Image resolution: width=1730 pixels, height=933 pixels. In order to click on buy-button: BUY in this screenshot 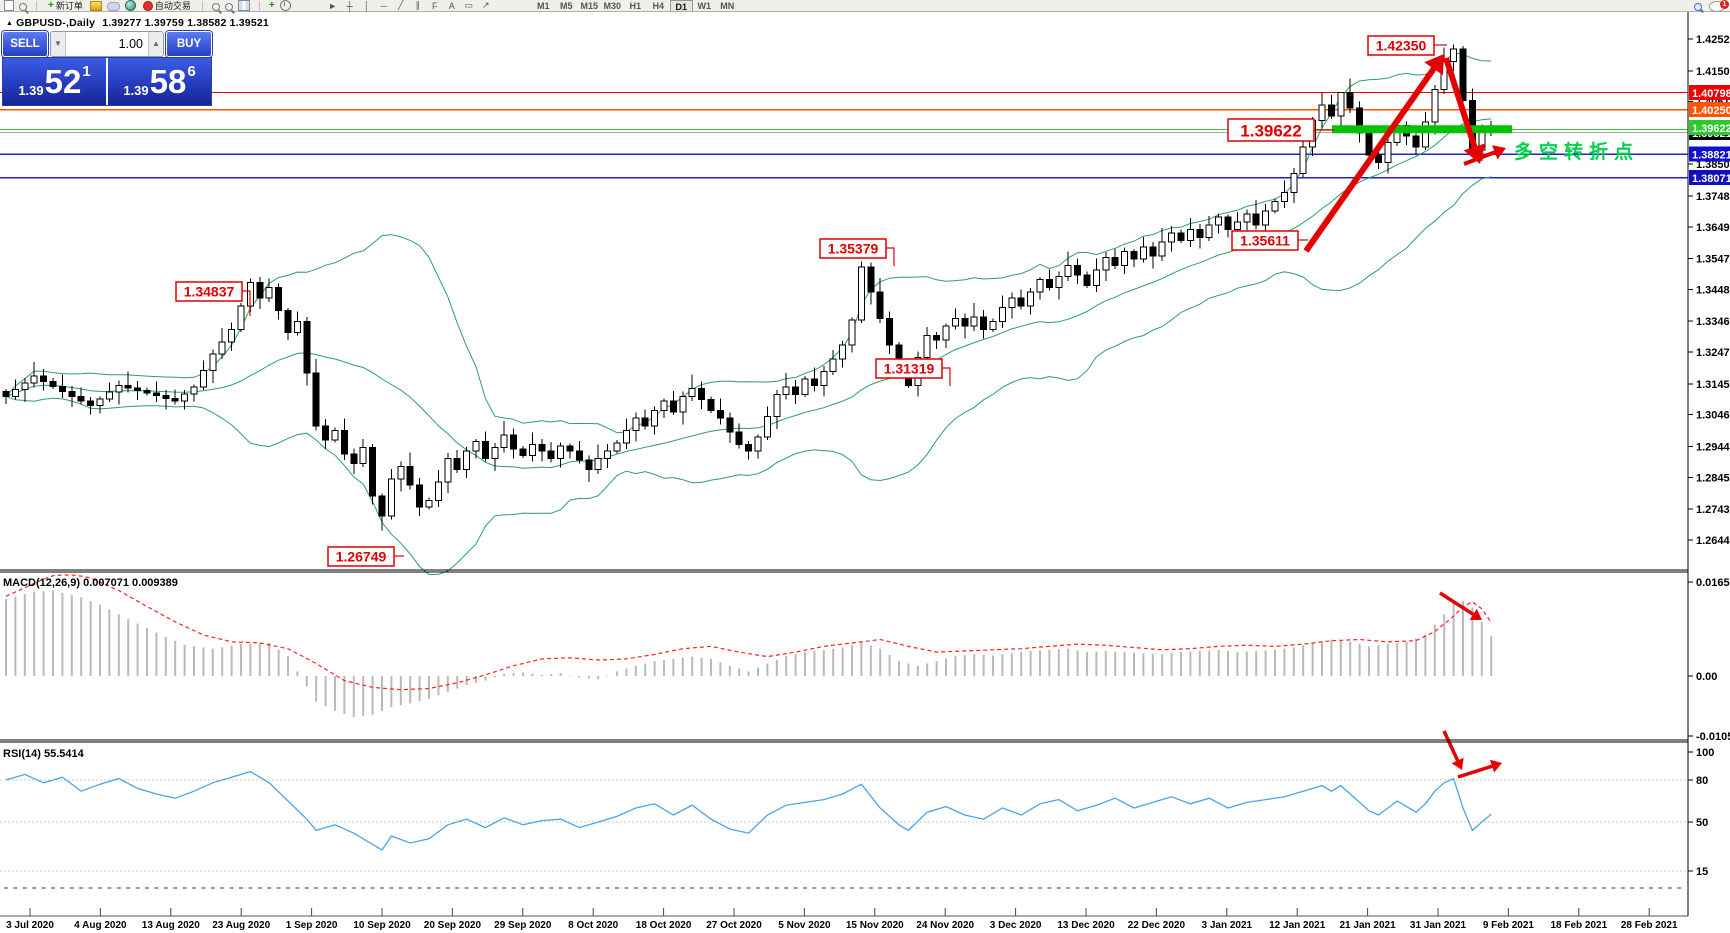, I will do `click(189, 44)`.